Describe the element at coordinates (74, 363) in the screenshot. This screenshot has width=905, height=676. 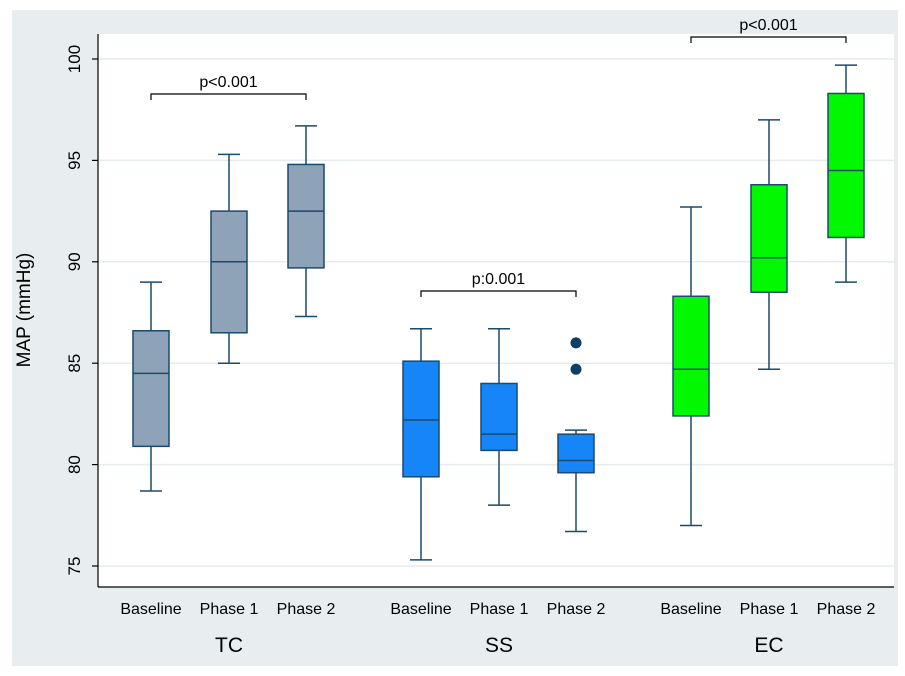
I see `y-tick-label: 85` at that location.